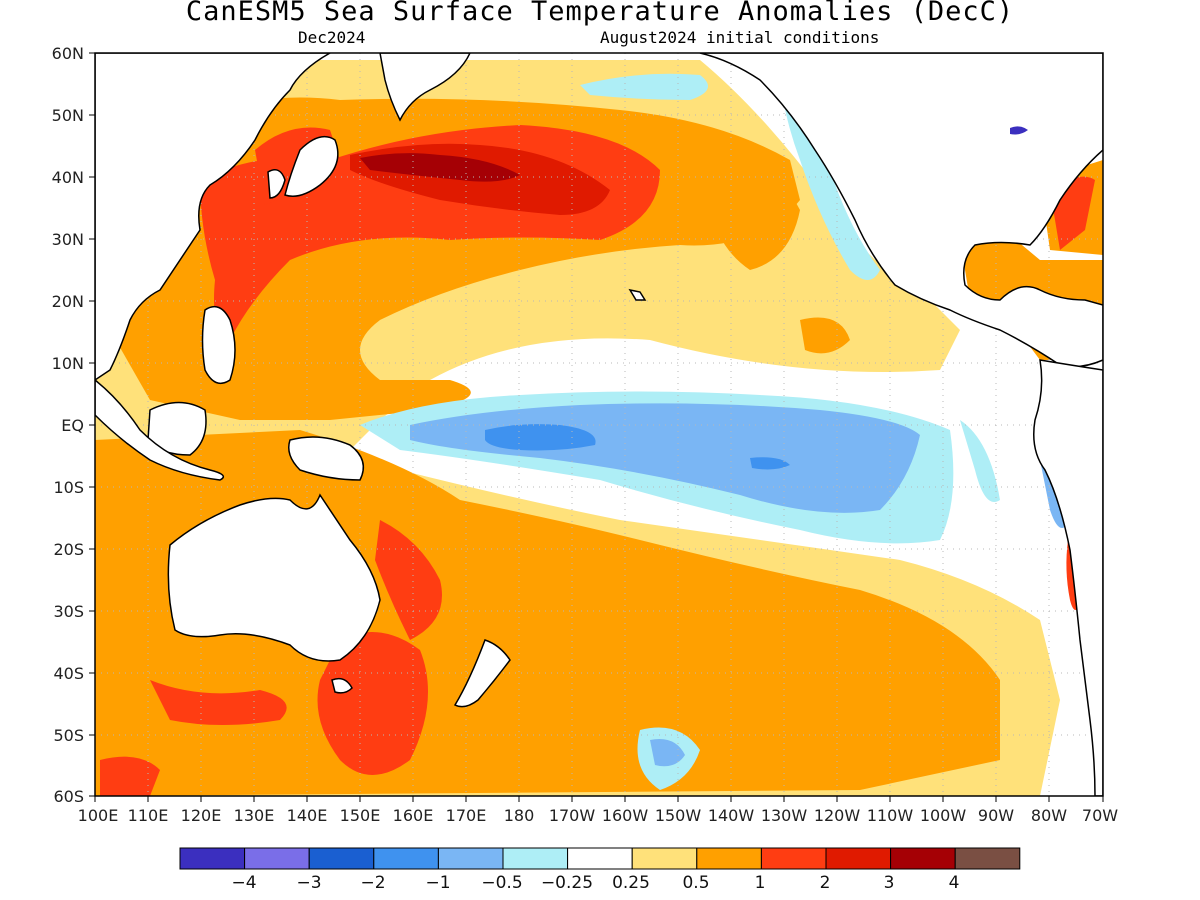 Image resolution: width=1200 pixels, height=900 pixels. I want to click on land-new-guinea, so click(326, 458).